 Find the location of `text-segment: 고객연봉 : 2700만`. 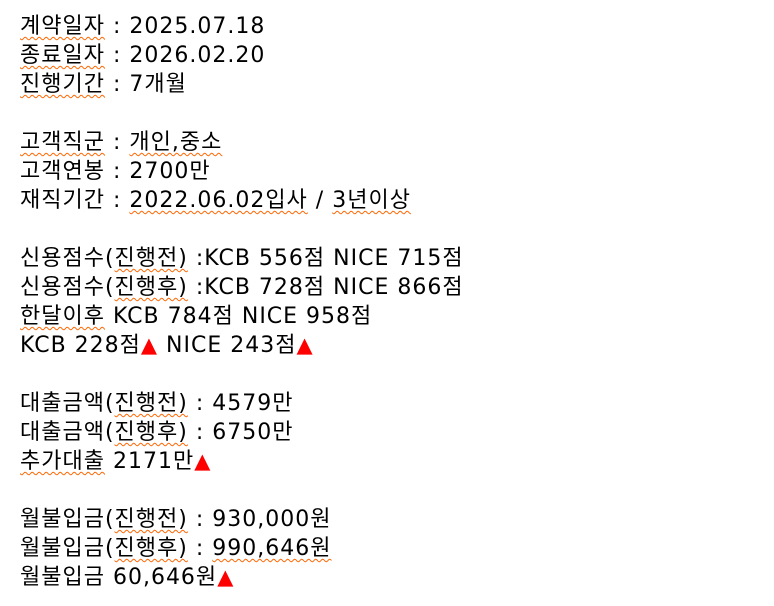

text-segment: 고객연봉 : 2700만 is located at coordinates (115, 171).